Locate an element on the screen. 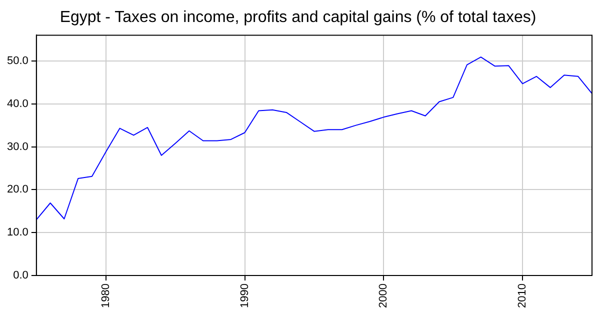  y-tick-label: 0.0 is located at coordinates (20, 276).